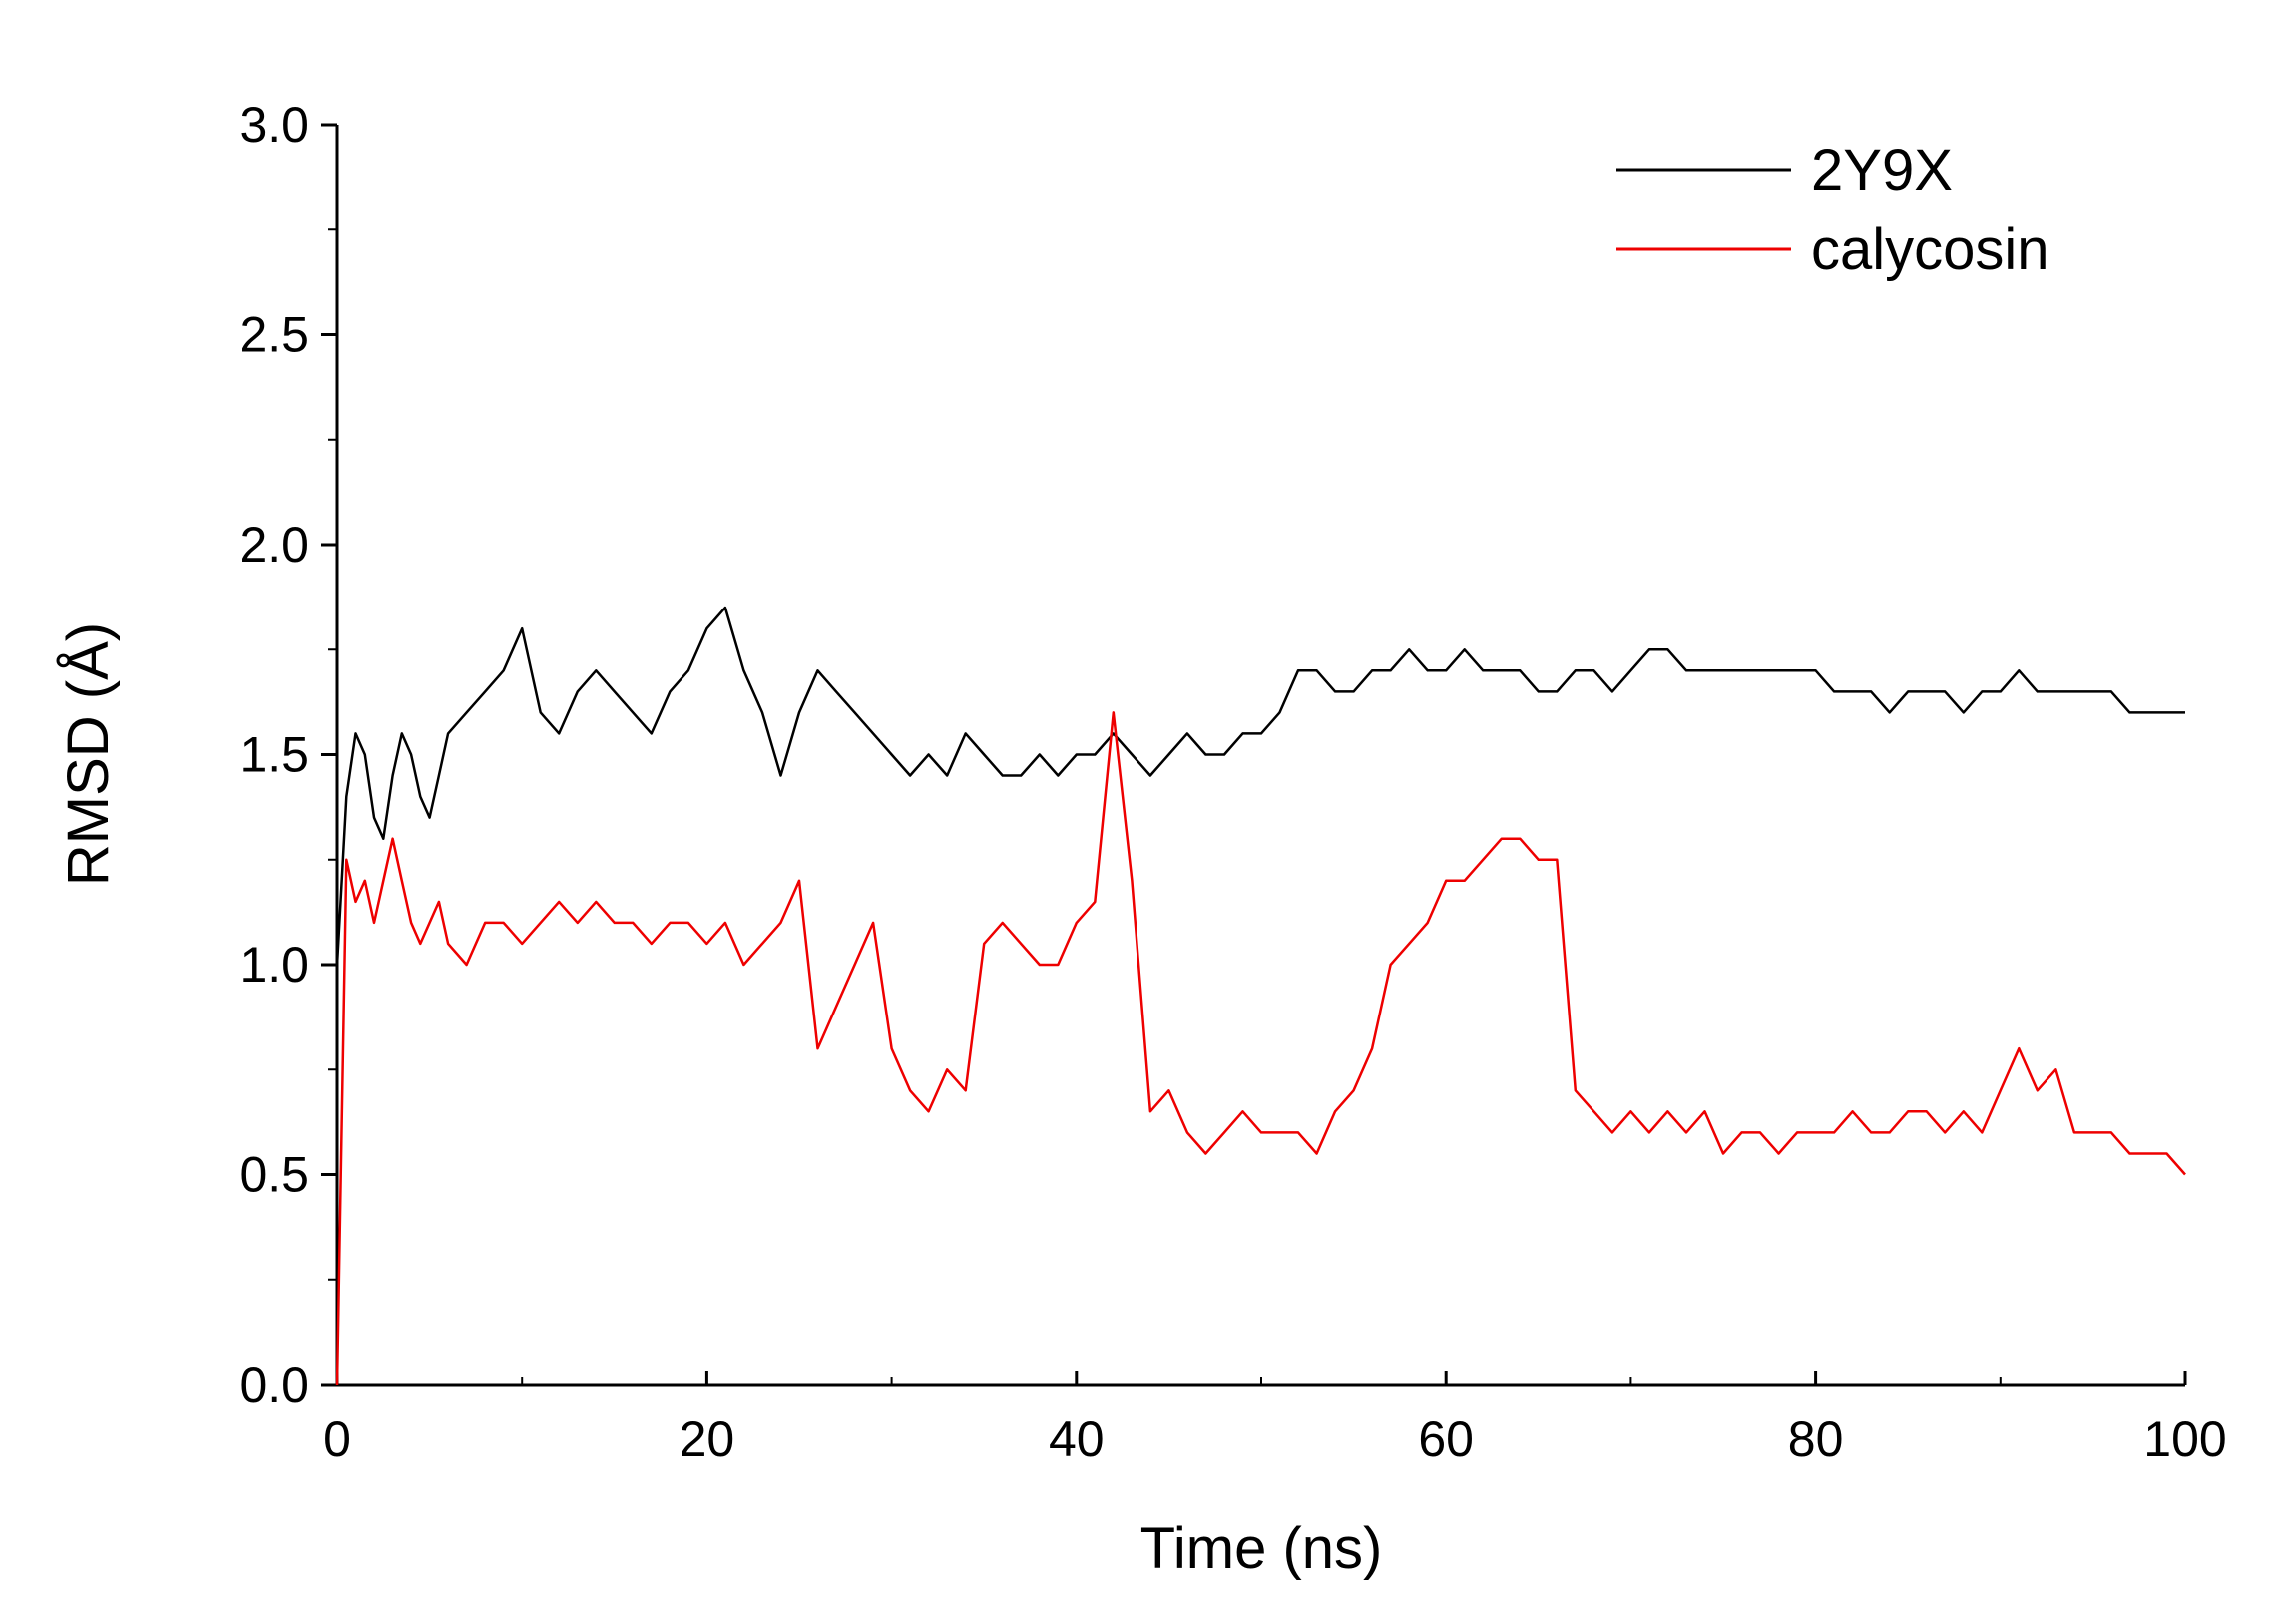 Image resolution: width=2275 pixels, height=1624 pixels. What do you see at coordinates (1833, 210) in the screenshot?
I see `legend: 2Y9X calycosin` at bounding box center [1833, 210].